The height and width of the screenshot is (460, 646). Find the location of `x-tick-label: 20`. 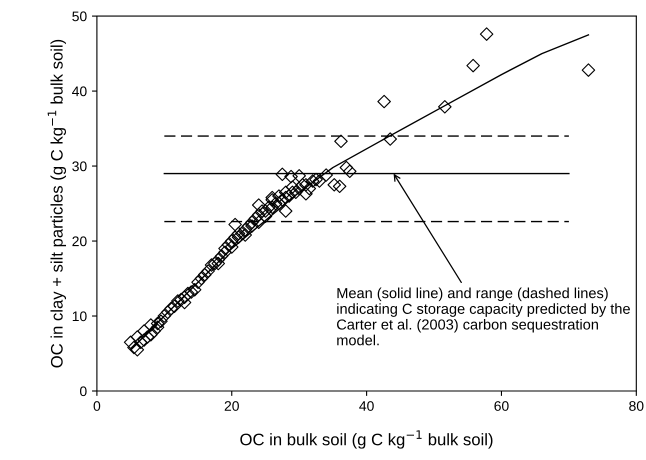

x-tick-label: 20 is located at coordinates (231, 406).